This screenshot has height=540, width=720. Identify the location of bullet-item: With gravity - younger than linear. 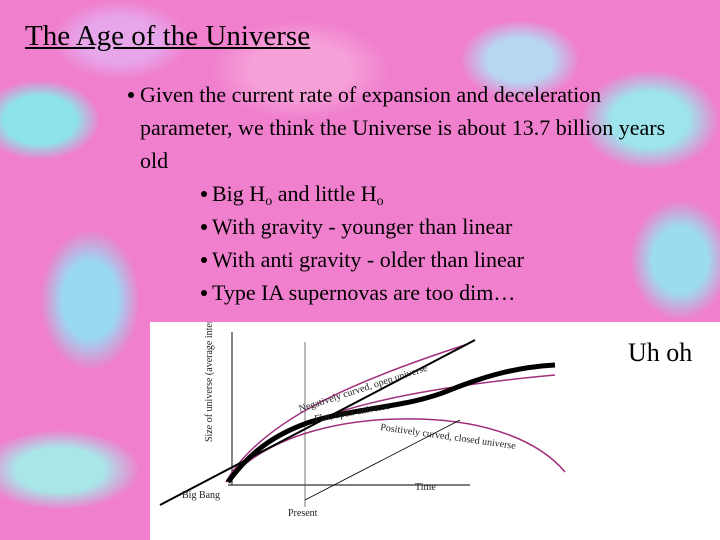
(408, 226).